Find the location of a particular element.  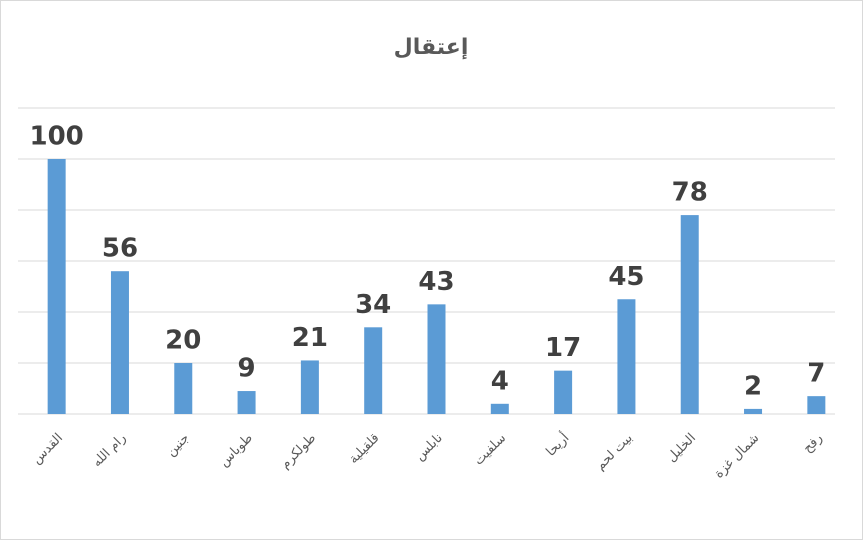

data-label: 43 is located at coordinates (436, 282).